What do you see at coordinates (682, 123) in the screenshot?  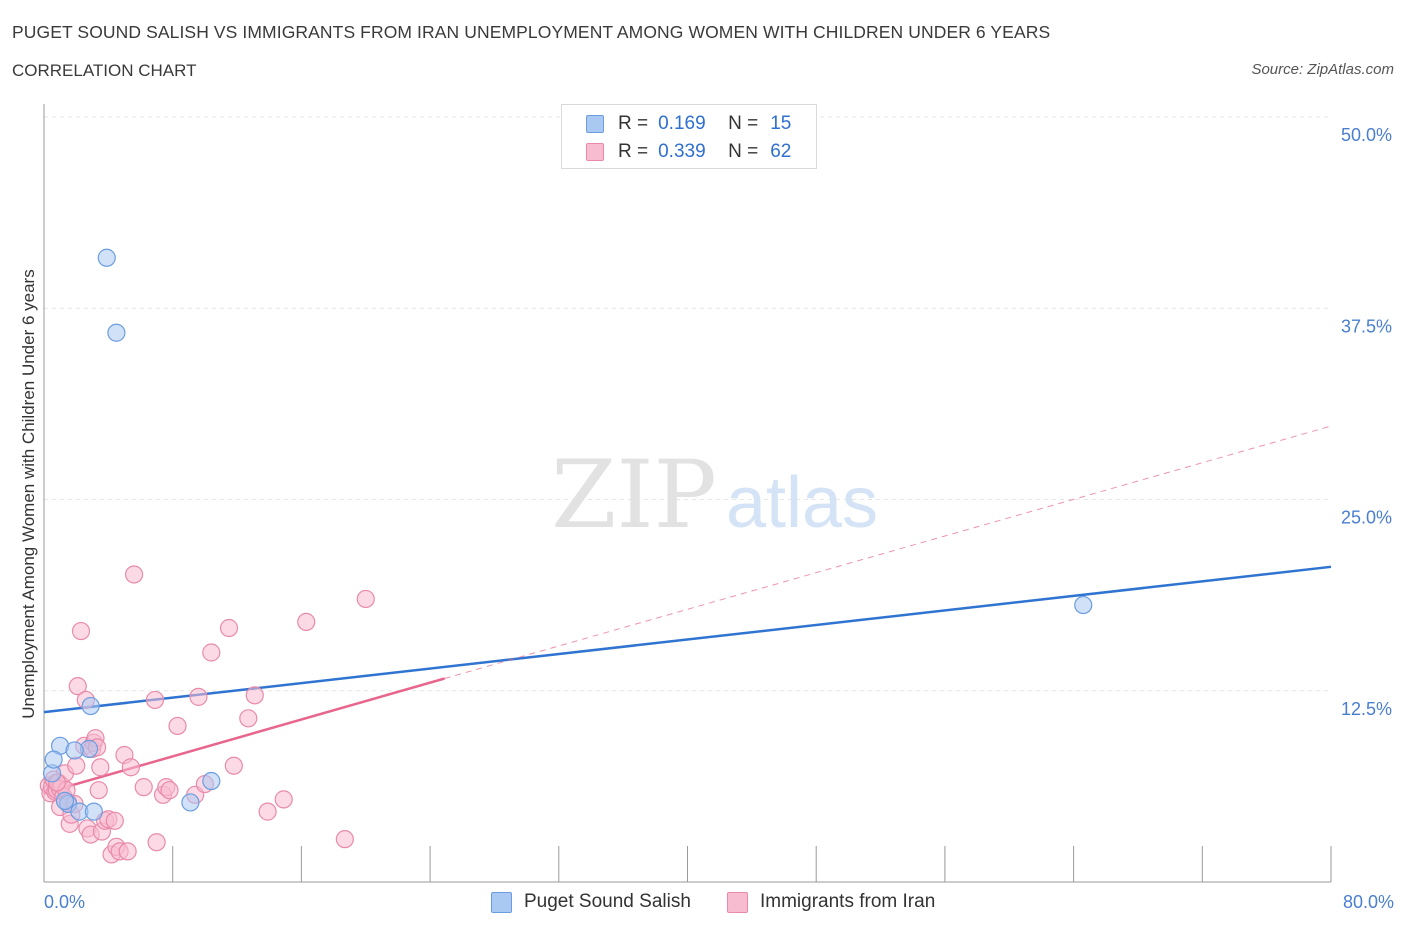 I see `legend-r-value: 0.169` at bounding box center [682, 123].